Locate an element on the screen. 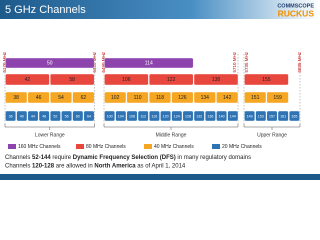 Image resolution: width=320 pixels, height=240 pixels. channel-label: 102 is located at coordinates (115, 98).